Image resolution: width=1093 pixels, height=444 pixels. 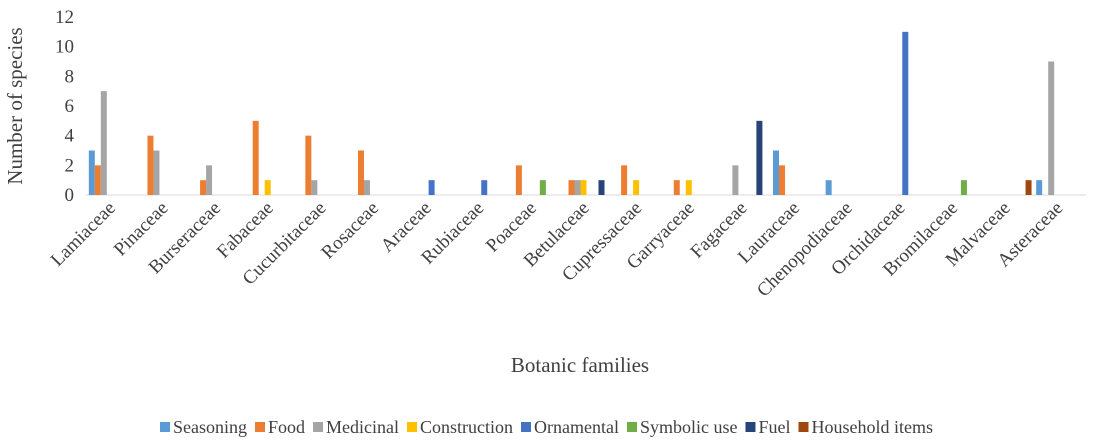 I want to click on x-tick-label: Lamiaceae, so click(x=83, y=234).